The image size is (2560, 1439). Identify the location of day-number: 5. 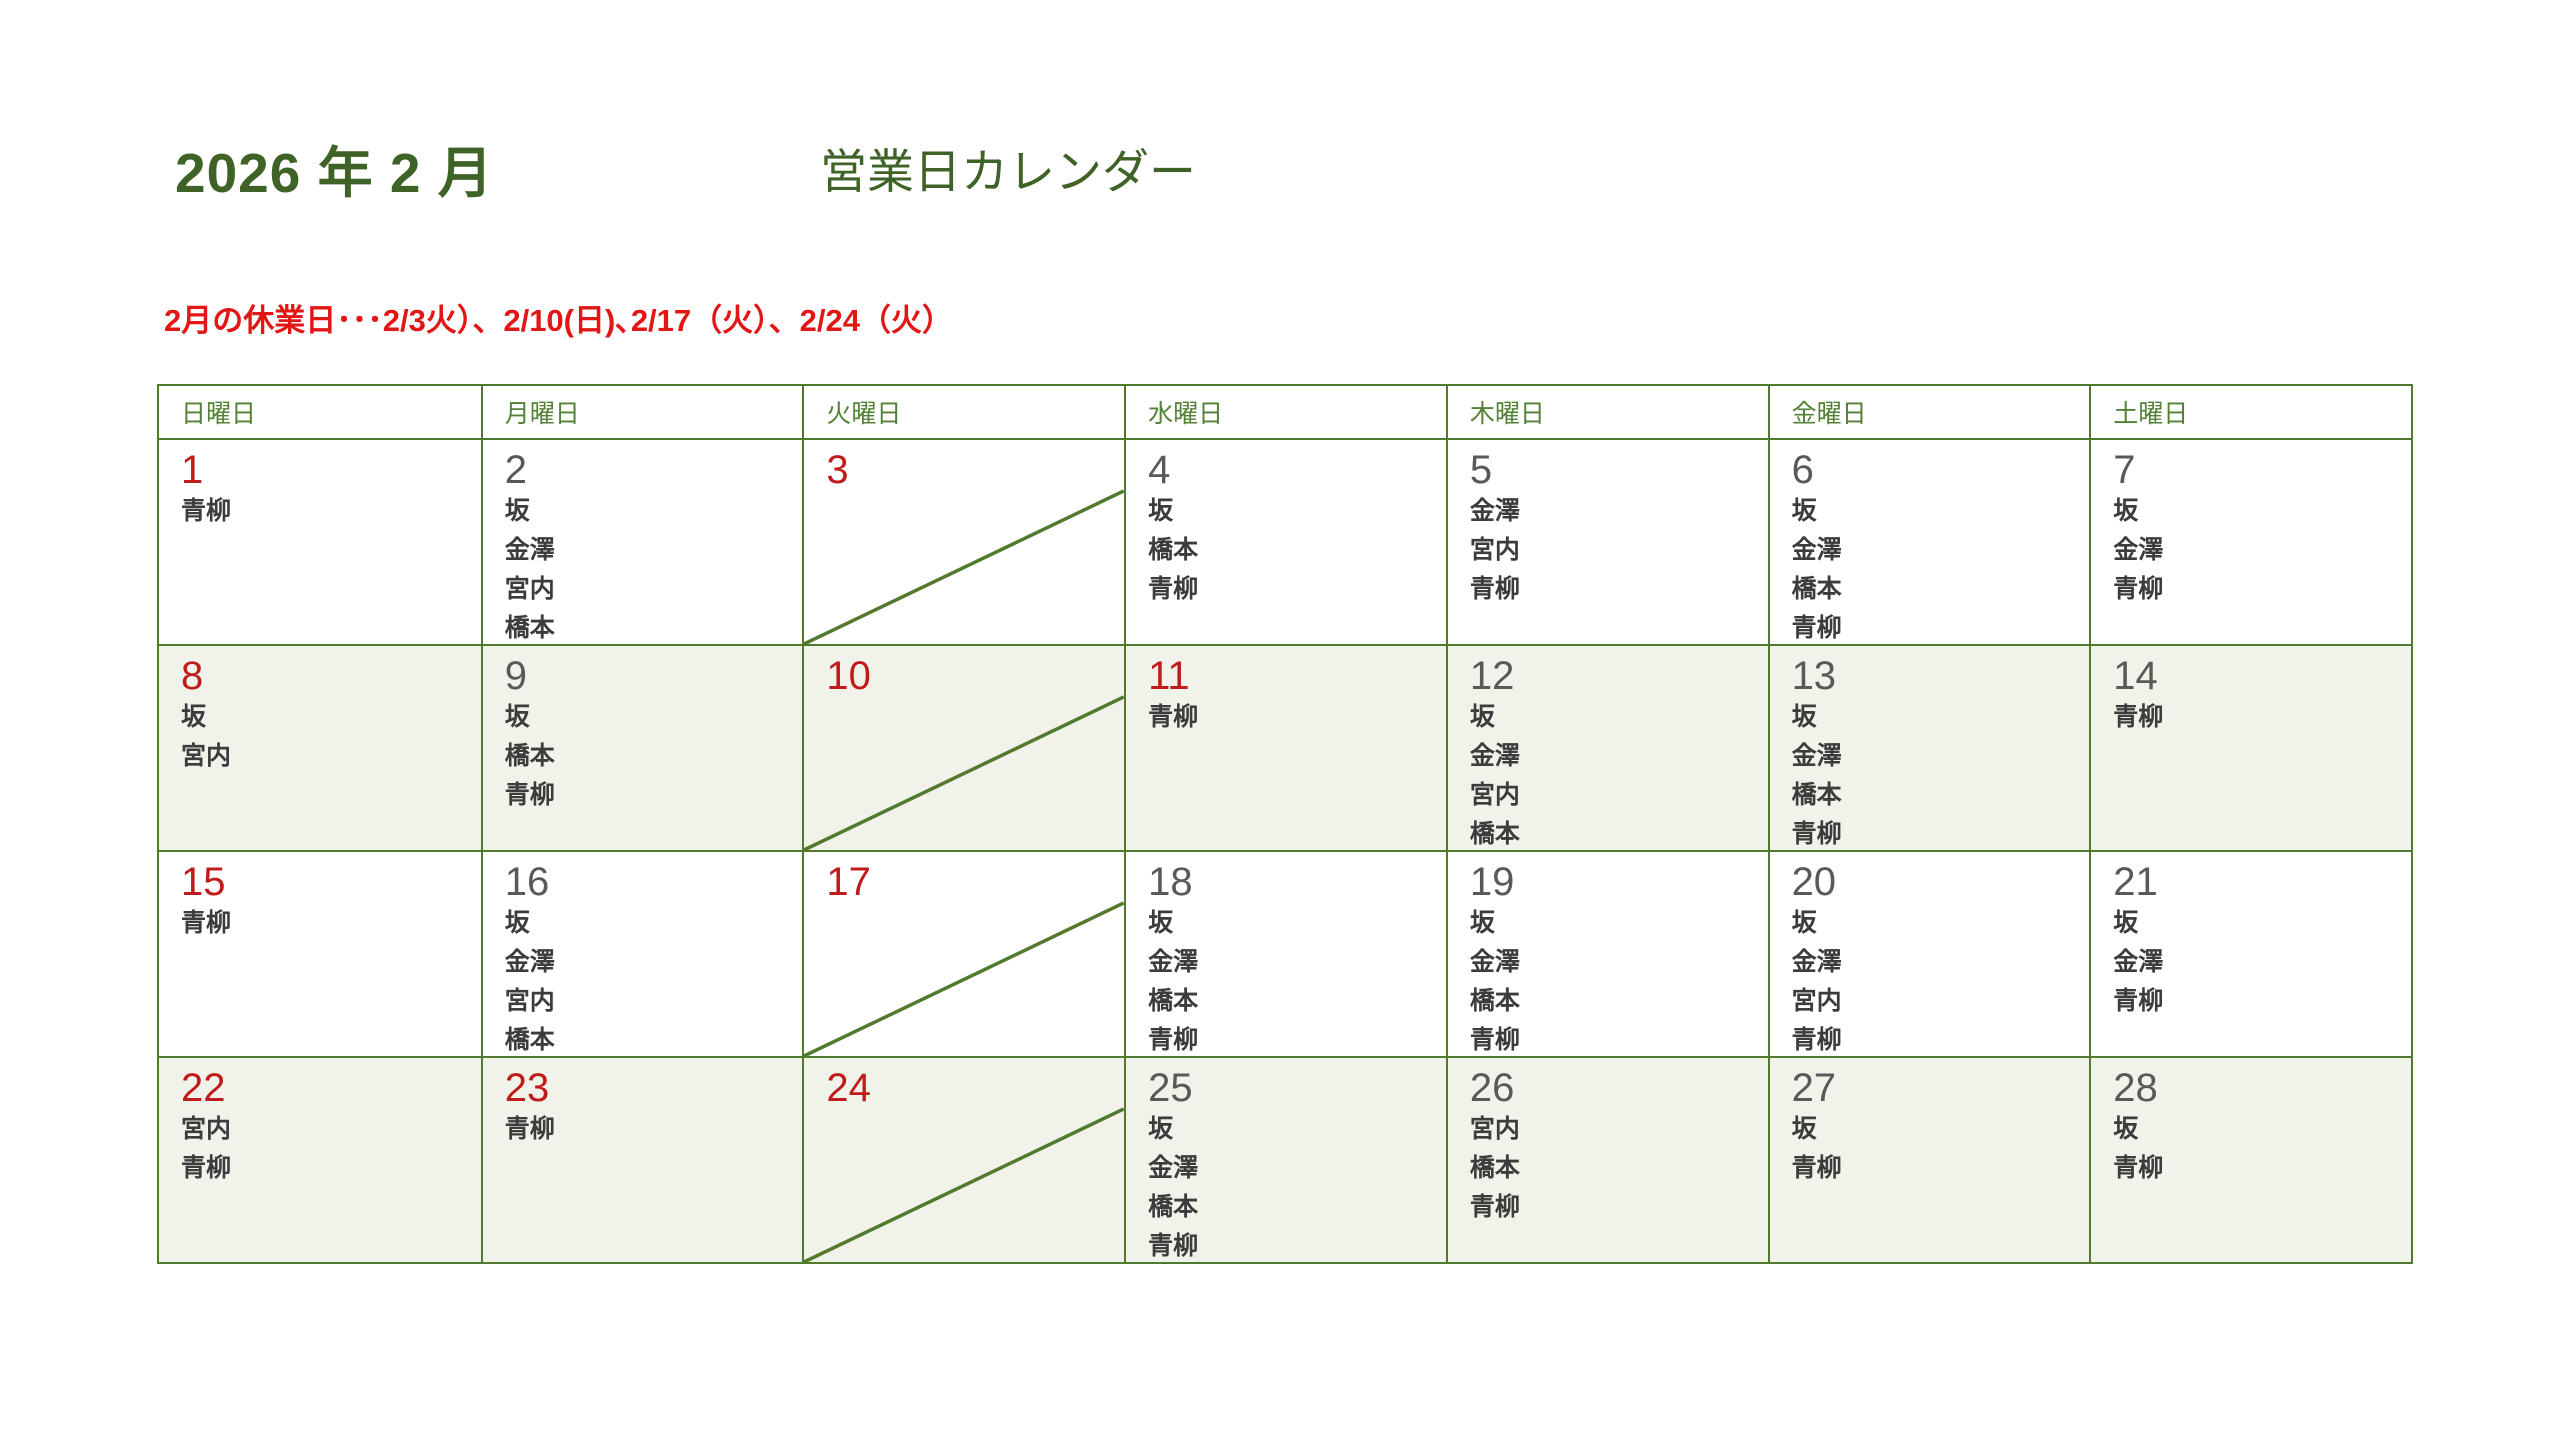
(1481, 470).